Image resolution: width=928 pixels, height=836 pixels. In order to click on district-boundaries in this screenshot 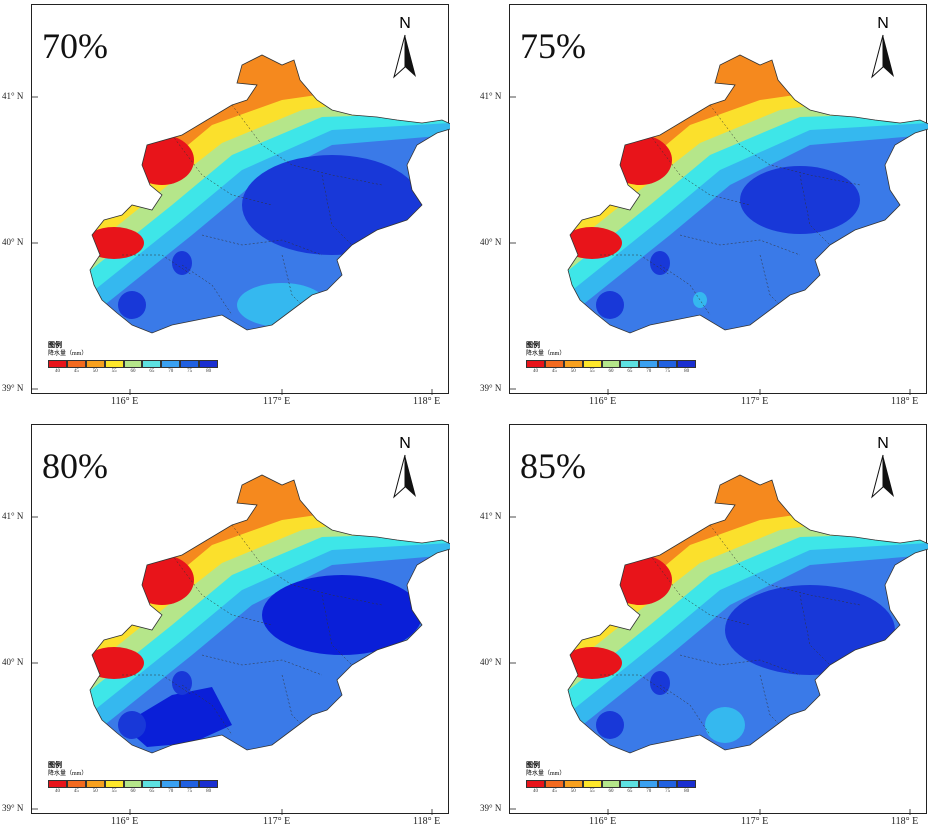, I will do `click(730, 210)`.